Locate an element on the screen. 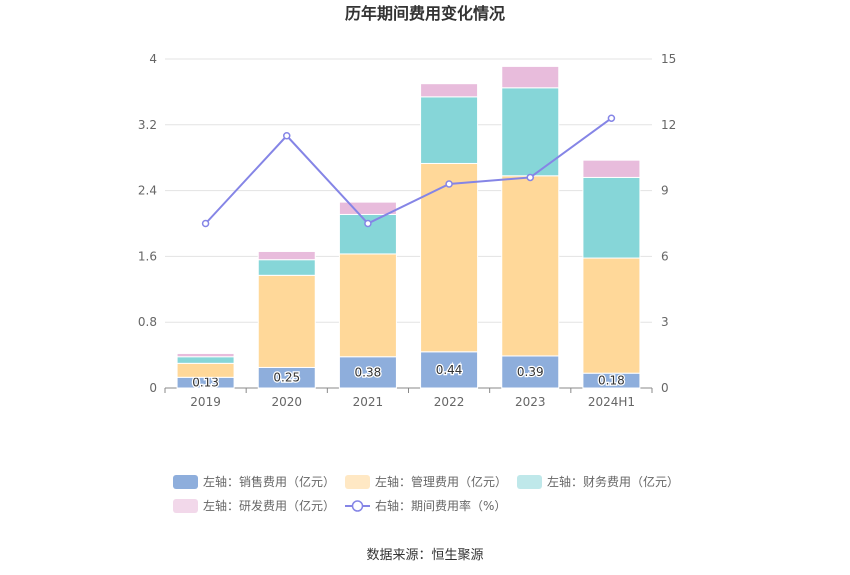 The width and height of the screenshot is (850, 575). rate-line is located at coordinates (408, 171).